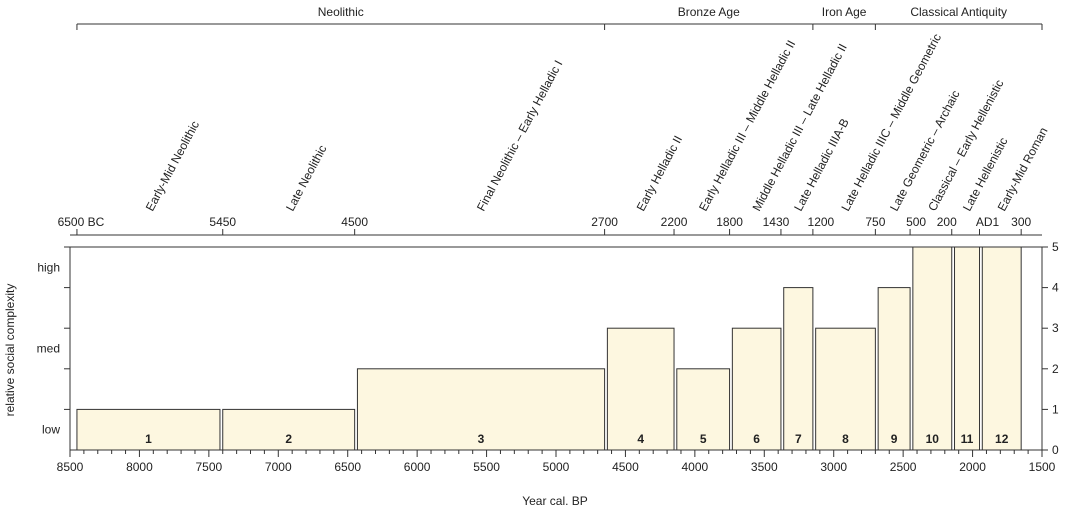 The width and height of the screenshot is (1067, 514). Describe the element at coordinates (306, 178) in the screenshot. I see `phase-label: Late Neolithic` at that location.